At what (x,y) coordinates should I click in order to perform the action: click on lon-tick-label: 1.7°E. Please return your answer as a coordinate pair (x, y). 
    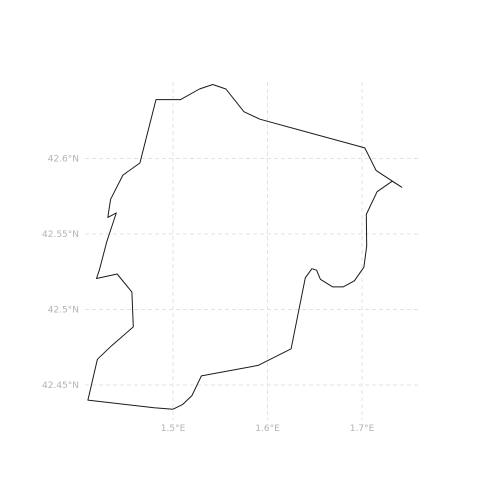
    Looking at the image, I should click on (362, 429).